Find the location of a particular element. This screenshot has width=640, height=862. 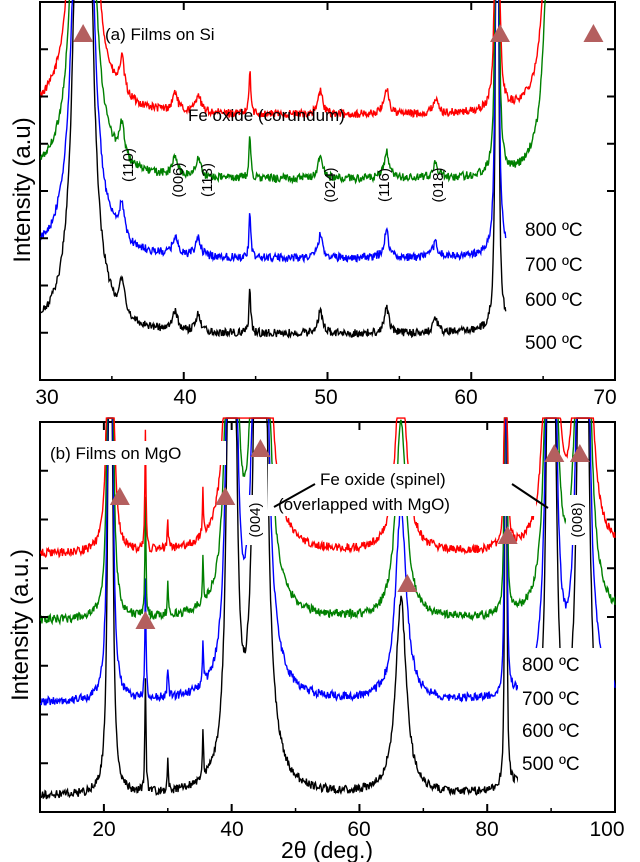

panel-b-label-bg is located at coordinates (137, 453).